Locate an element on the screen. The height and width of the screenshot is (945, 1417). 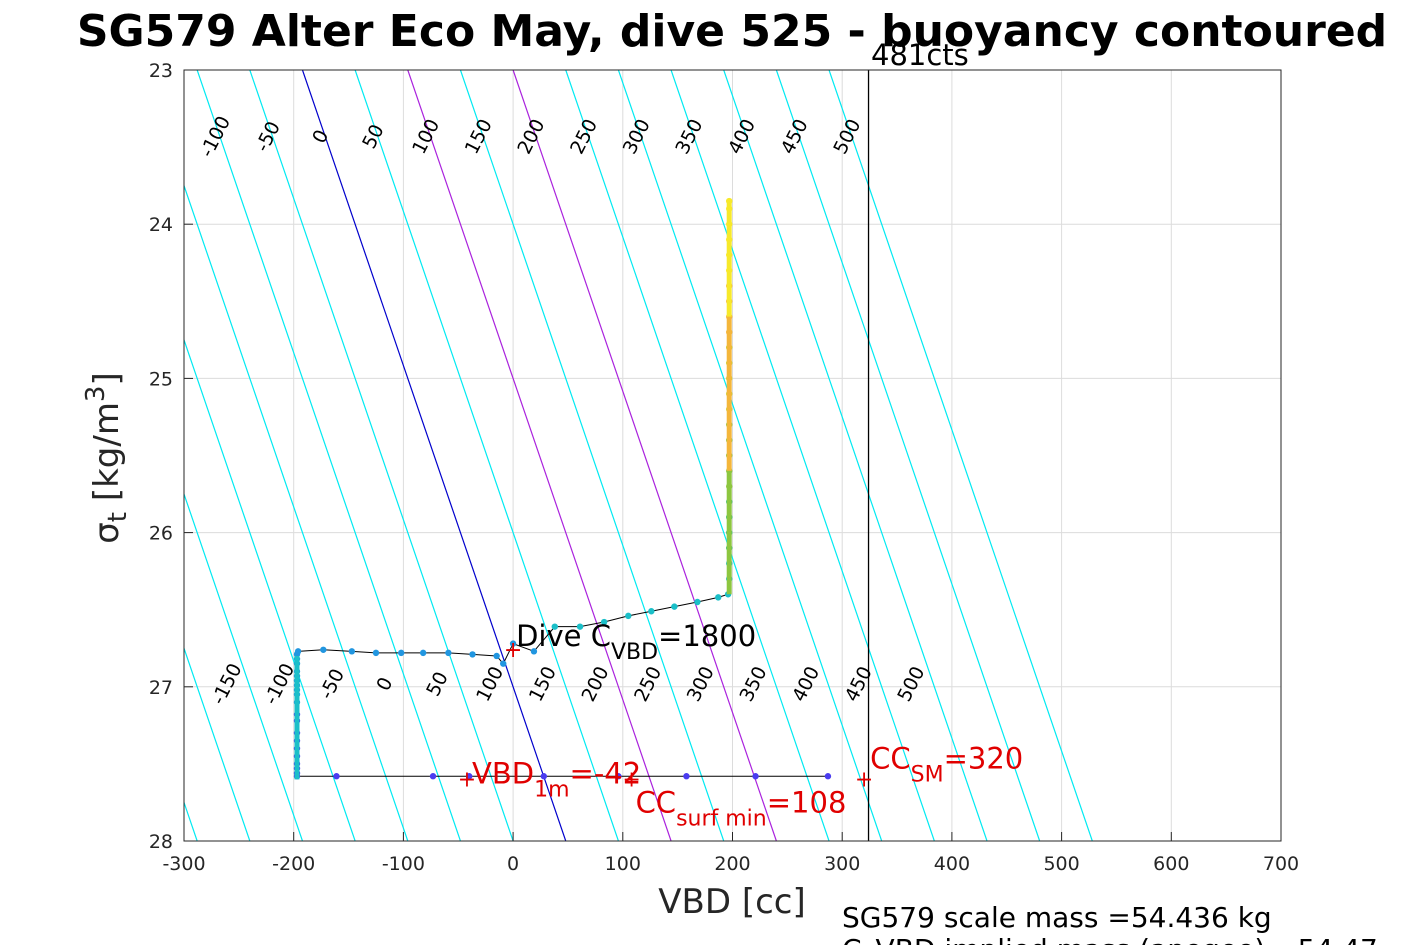
y-label-sigma: σ is located at coordinates (107, 533).